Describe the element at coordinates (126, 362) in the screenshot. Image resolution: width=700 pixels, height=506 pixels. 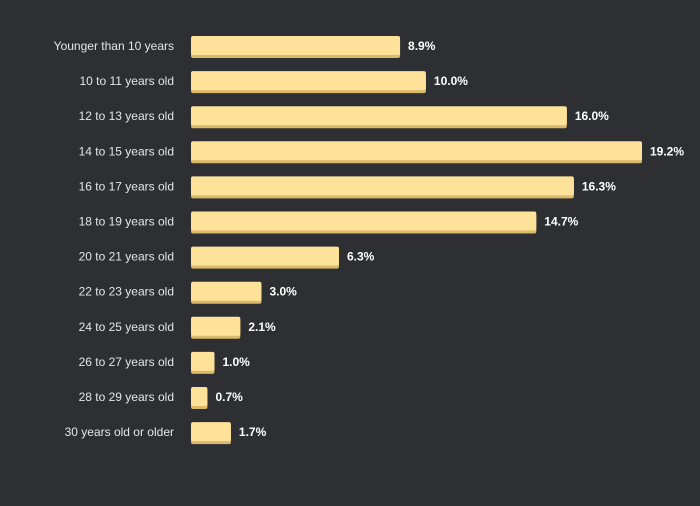
I see `category-label: 26 to 27 years old` at that location.